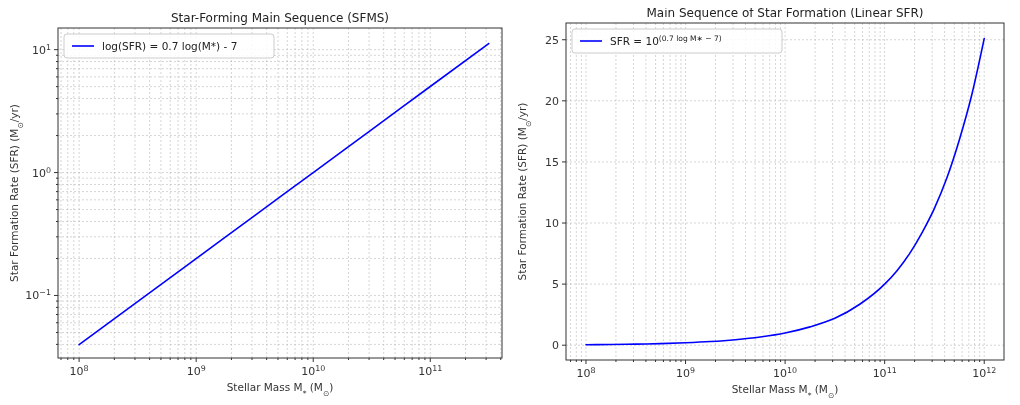 This screenshot has height=405, width=1020. What do you see at coordinates (41, 49) in the screenshot?
I see `y-tick-label: 10$^{1}$` at bounding box center [41, 49].